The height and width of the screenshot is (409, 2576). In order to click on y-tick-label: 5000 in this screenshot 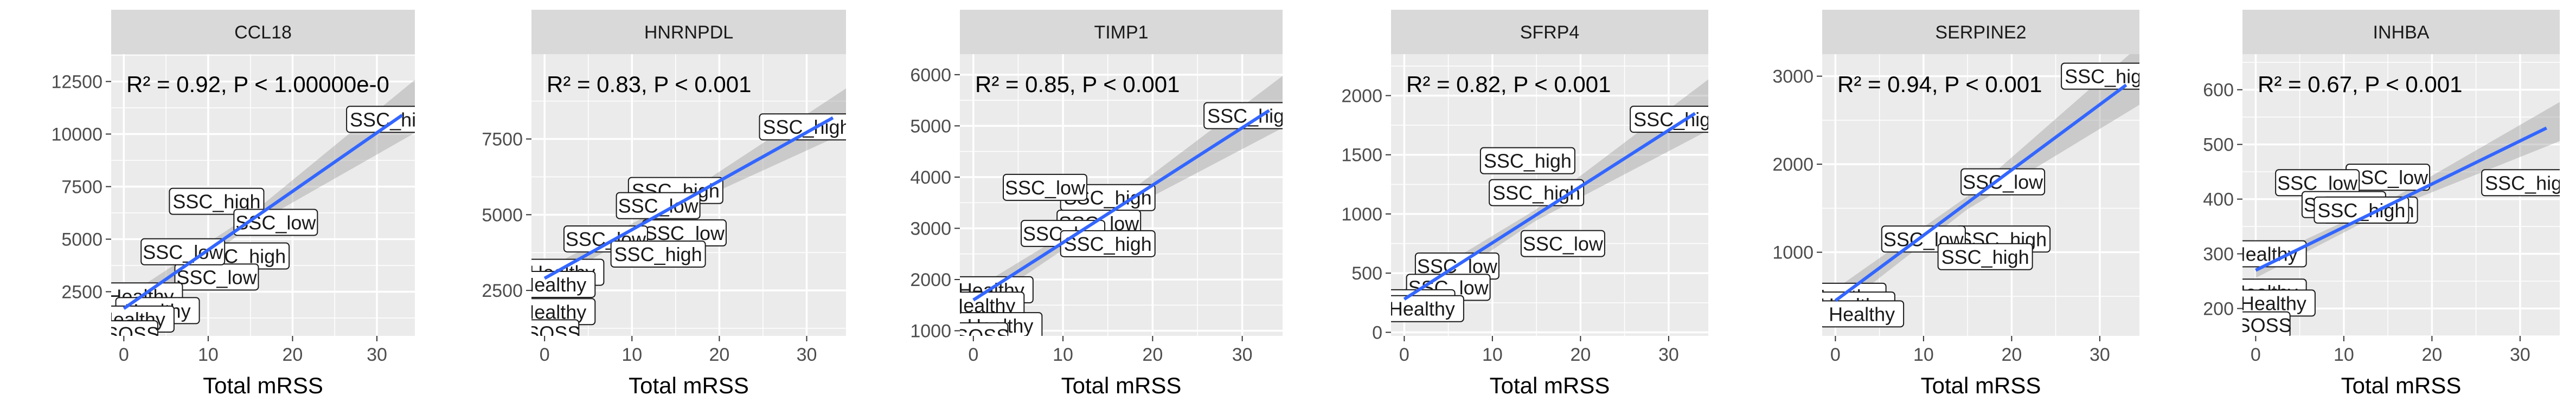, I will do `click(81, 239)`.